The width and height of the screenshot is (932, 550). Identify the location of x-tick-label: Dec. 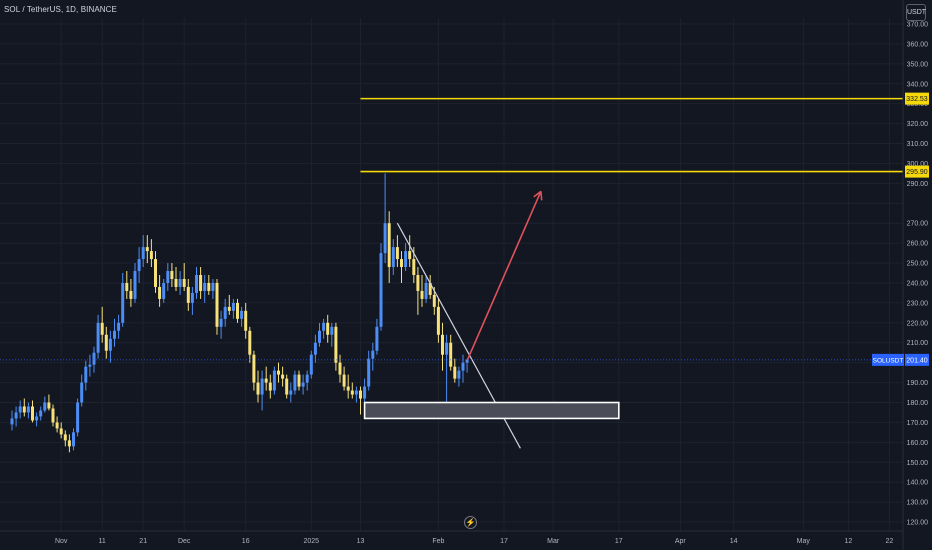
(184, 541).